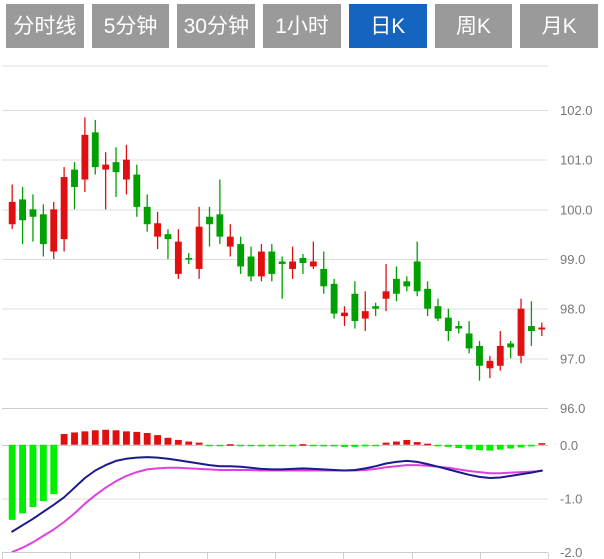 The height and width of the screenshot is (559, 604). I want to click on tab-5min: 5分钟, so click(130, 26).